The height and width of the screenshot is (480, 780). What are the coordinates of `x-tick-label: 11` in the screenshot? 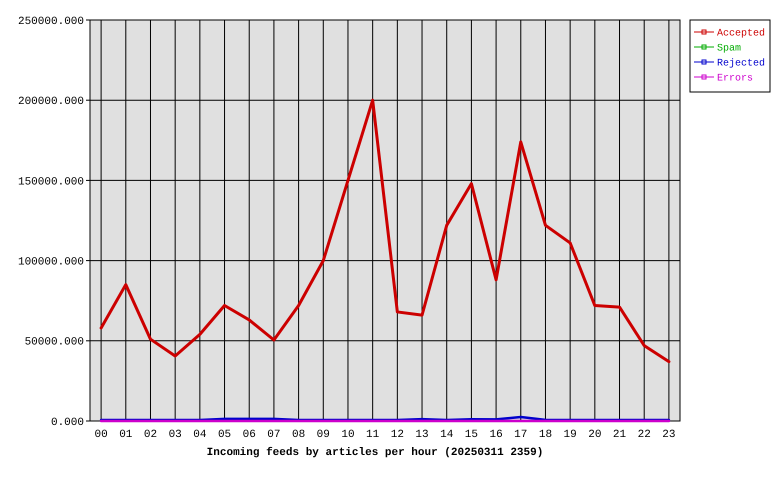 It's located at (373, 435).